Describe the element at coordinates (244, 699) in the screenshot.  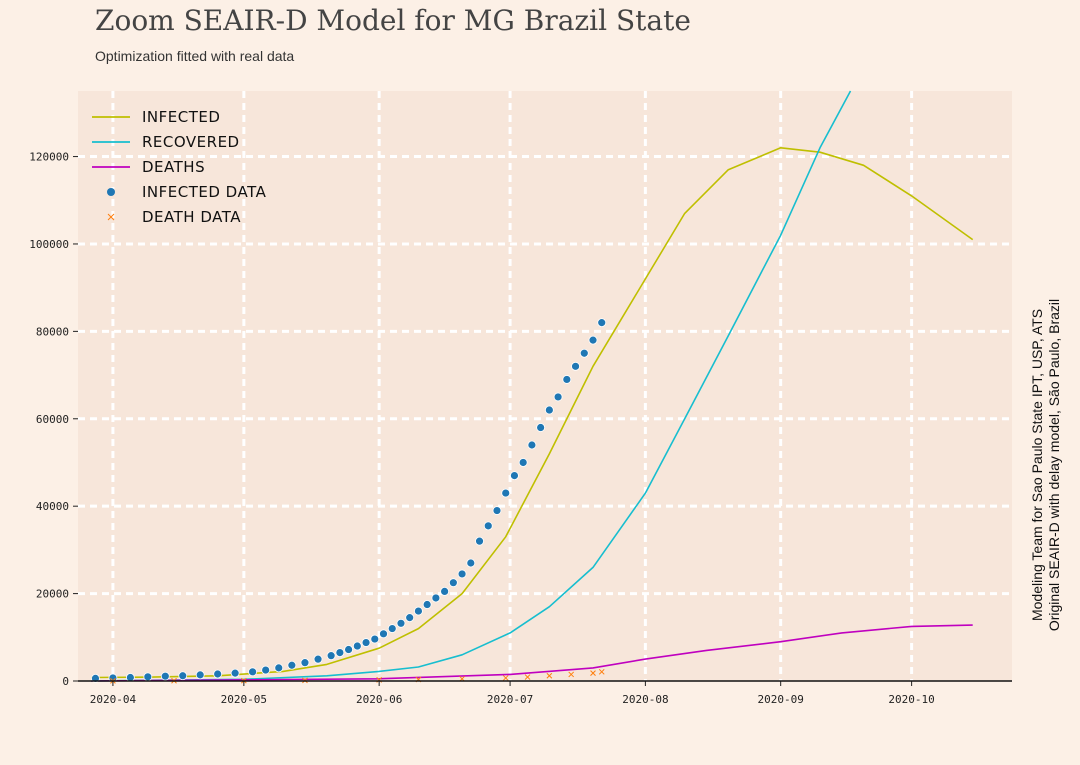
I see `x-tick-label: 2020-05` at that location.